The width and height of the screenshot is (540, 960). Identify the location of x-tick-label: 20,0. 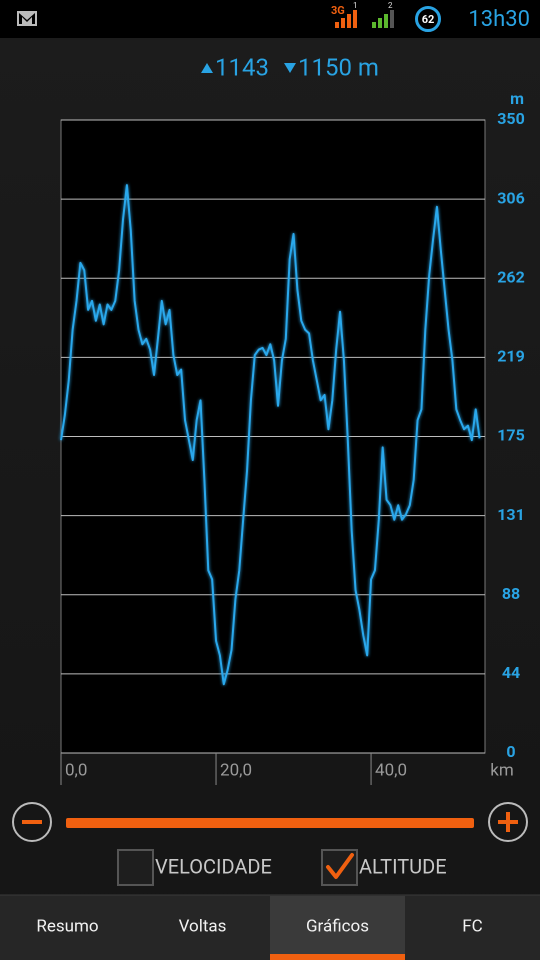
(236, 770).